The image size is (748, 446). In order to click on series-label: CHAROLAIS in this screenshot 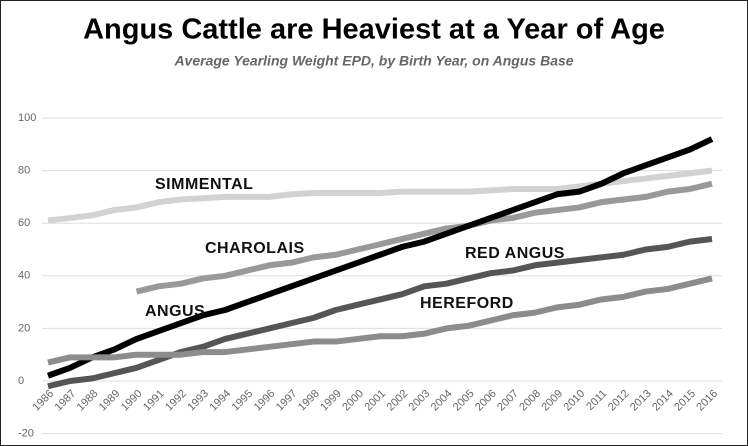, I will do `click(255, 248)`.